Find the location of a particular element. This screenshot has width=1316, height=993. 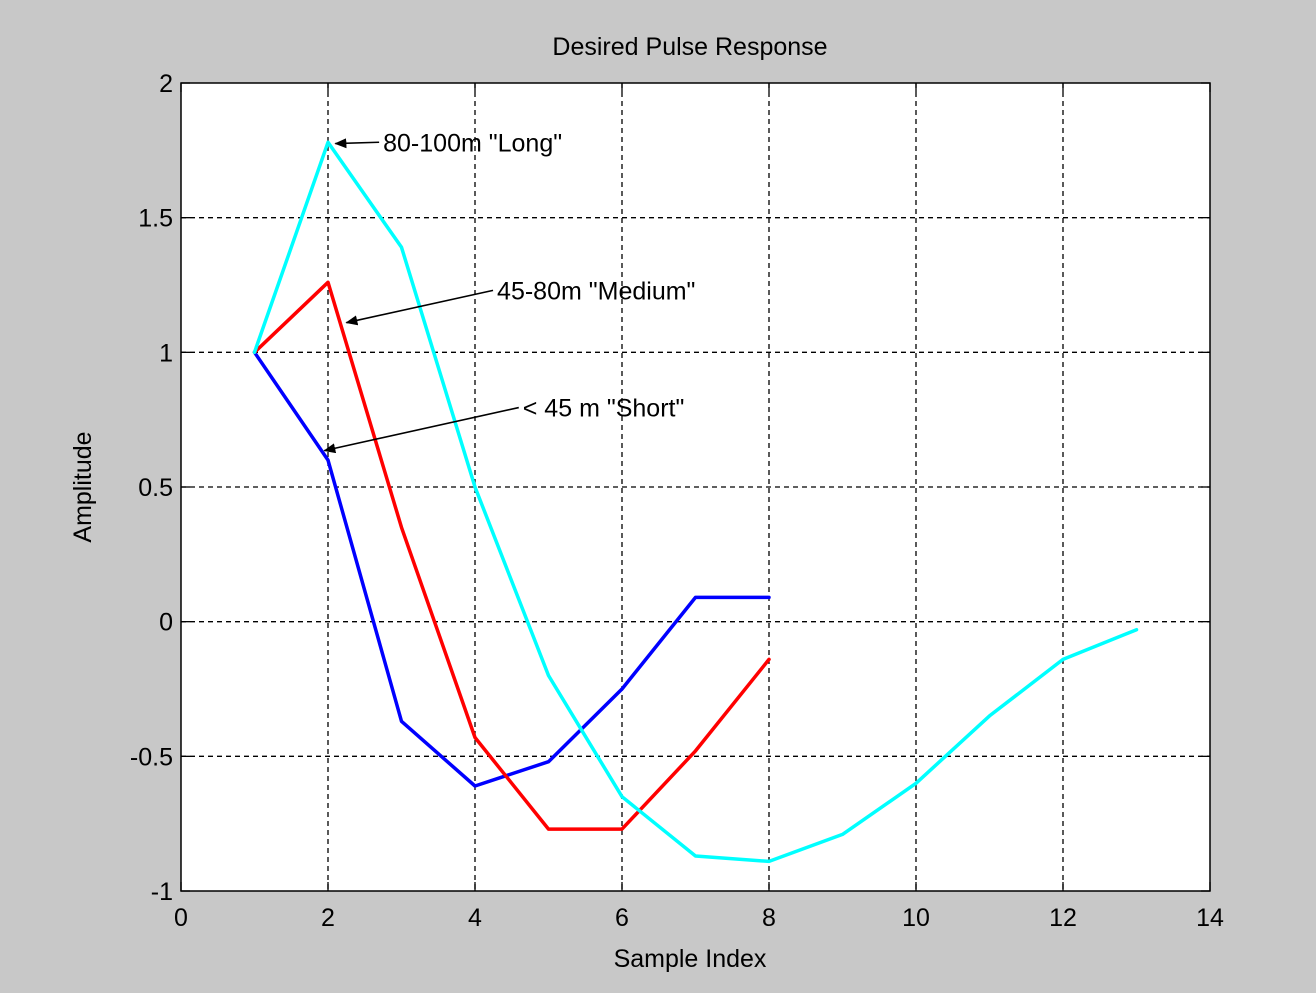

annotation-label: 45-80m "Medium" is located at coordinates (596, 291).